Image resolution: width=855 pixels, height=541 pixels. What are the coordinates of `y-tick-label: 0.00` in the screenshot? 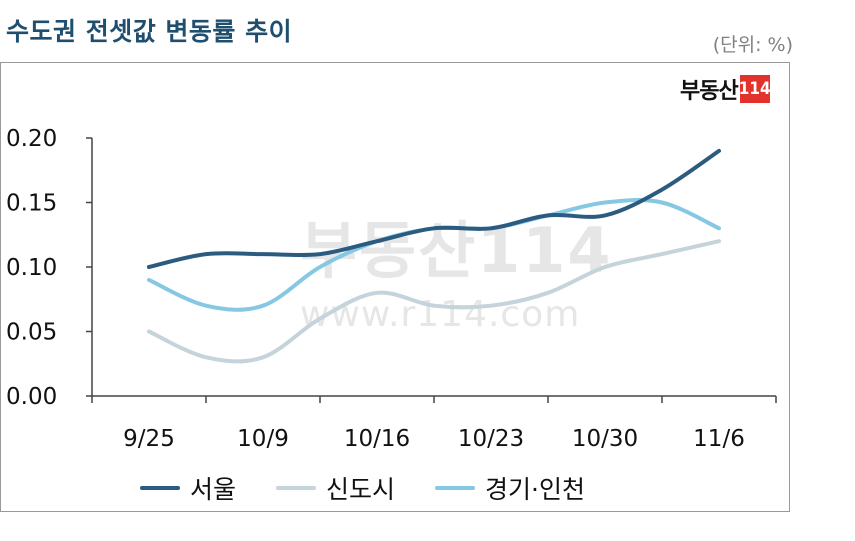 It's located at (31, 397).